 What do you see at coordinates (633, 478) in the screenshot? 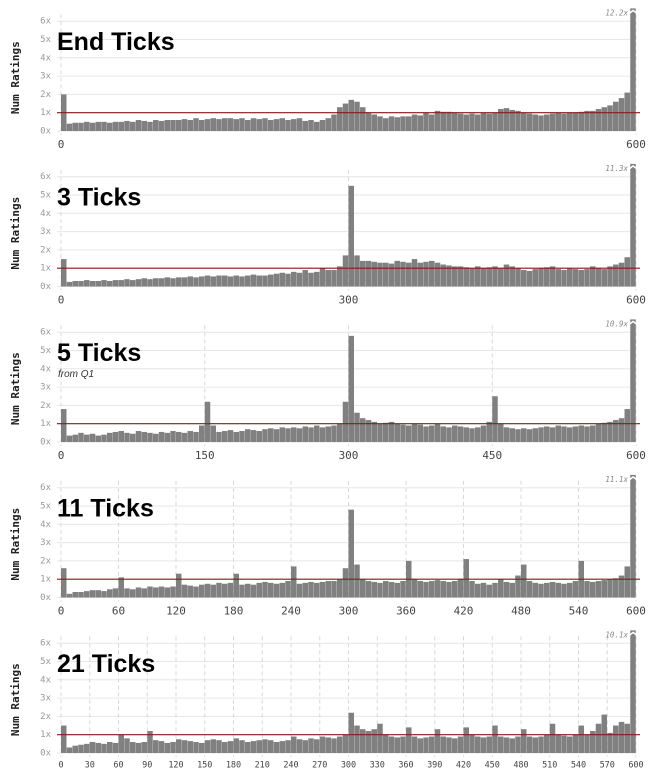
I see `clip-marker` at bounding box center [633, 478].